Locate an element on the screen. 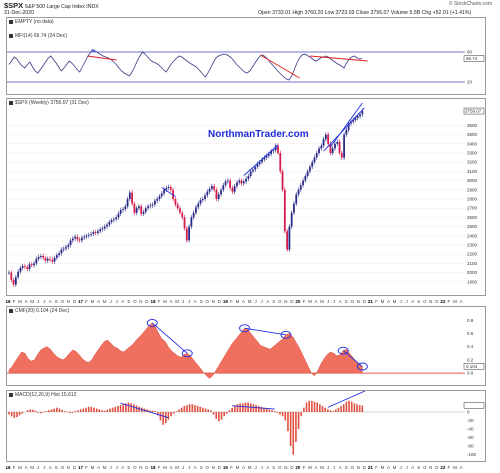 Image resolution: width=500 pixels, height=473 pixels. x-tick-label: 20 is located at coordinates (298, 301).